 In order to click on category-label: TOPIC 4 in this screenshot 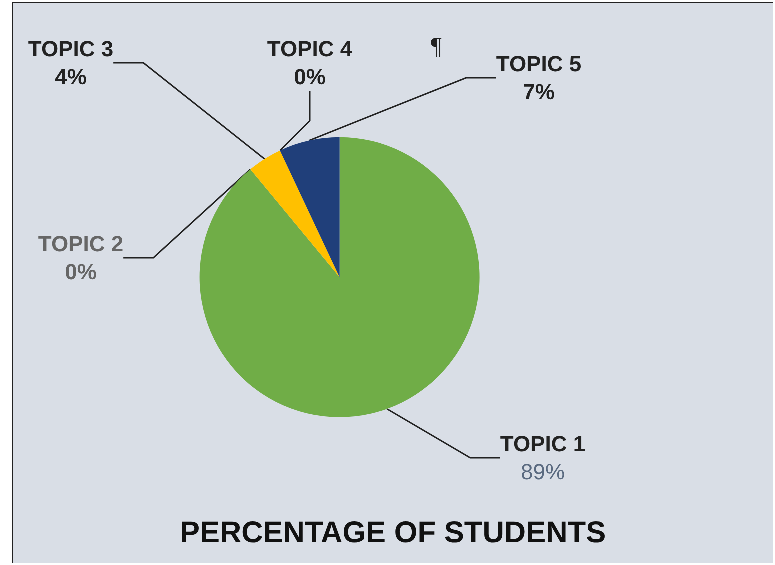, I will do `click(310, 49)`.